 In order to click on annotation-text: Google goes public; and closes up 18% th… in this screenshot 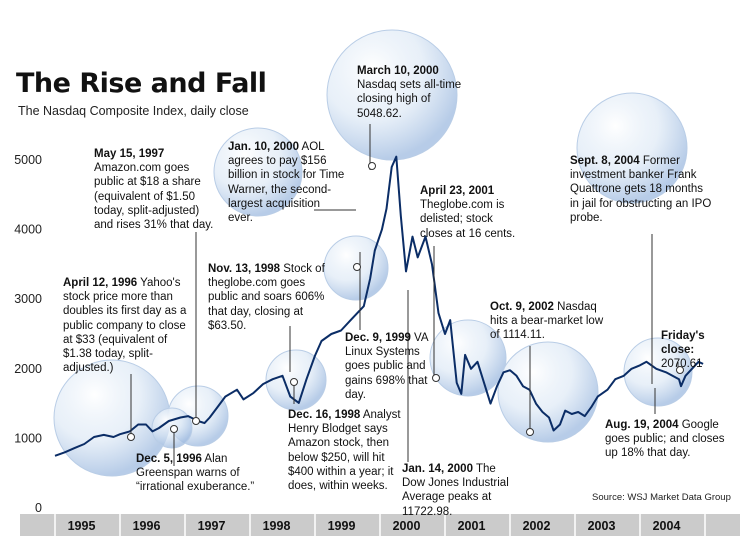, I will do `click(665, 439)`.